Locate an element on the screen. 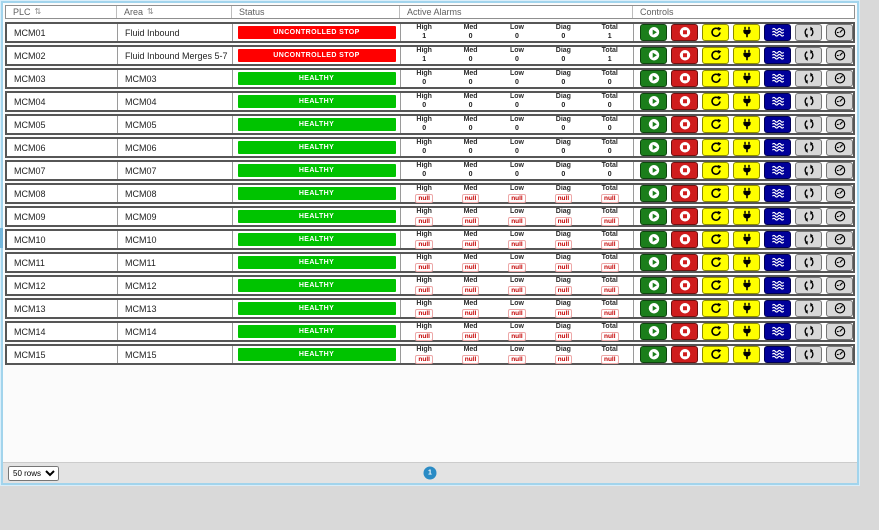 This screenshot has width=879, height=530. scrollbar-thumb is located at coordinates (1, 238).